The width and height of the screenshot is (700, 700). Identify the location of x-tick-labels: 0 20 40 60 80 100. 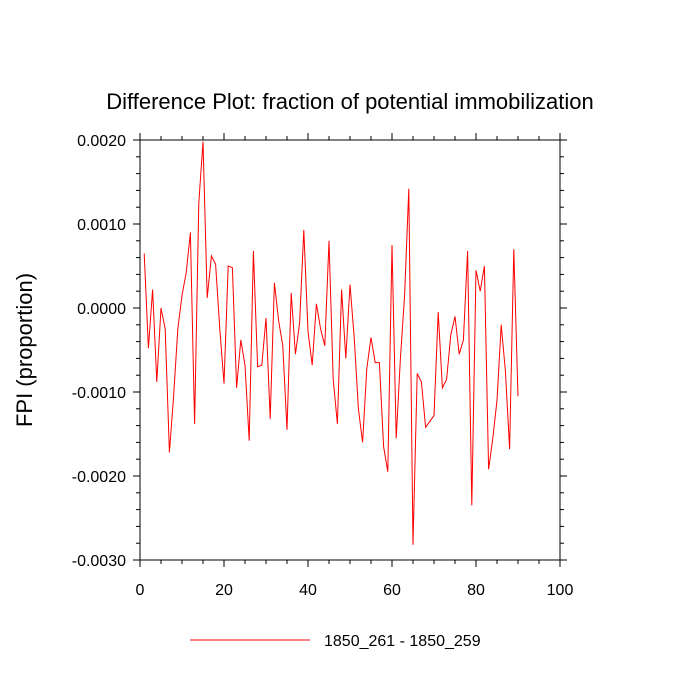
(355, 590).